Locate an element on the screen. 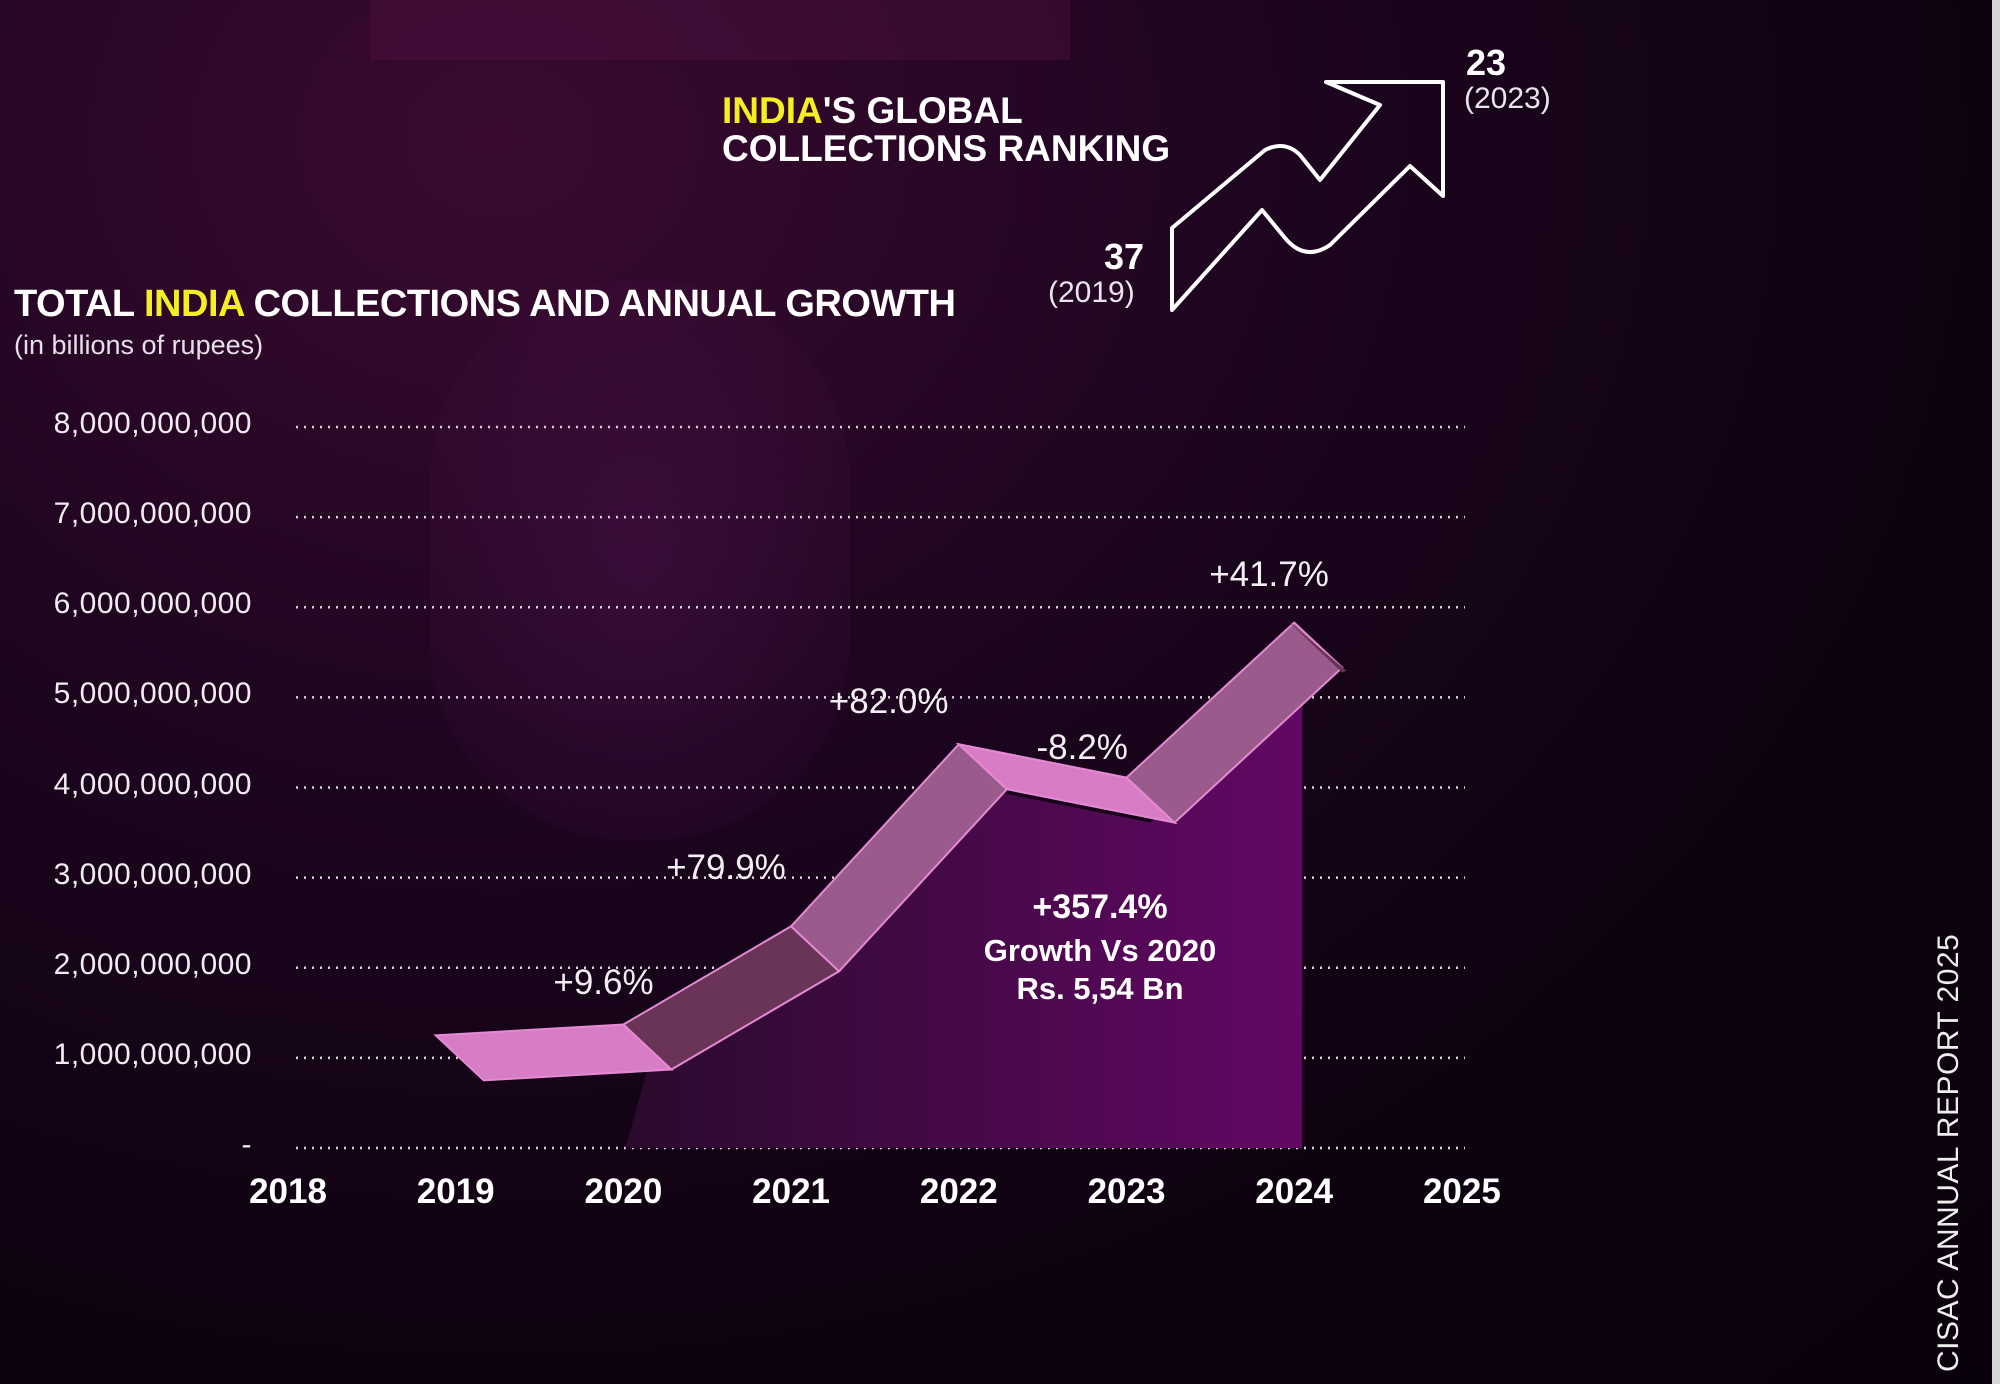 This screenshot has width=2000, height=1384. ranking-start-year: (2019) is located at coordinates (1091, 292).